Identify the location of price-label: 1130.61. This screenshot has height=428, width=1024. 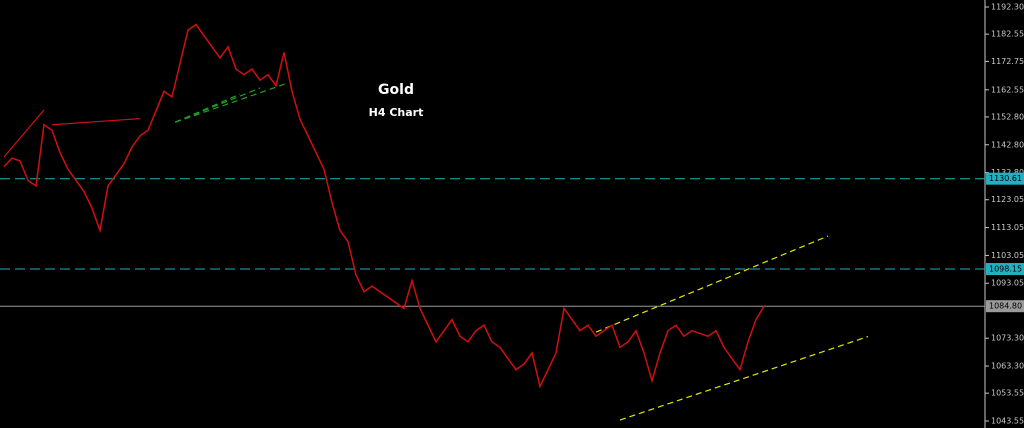
(1005, 178).